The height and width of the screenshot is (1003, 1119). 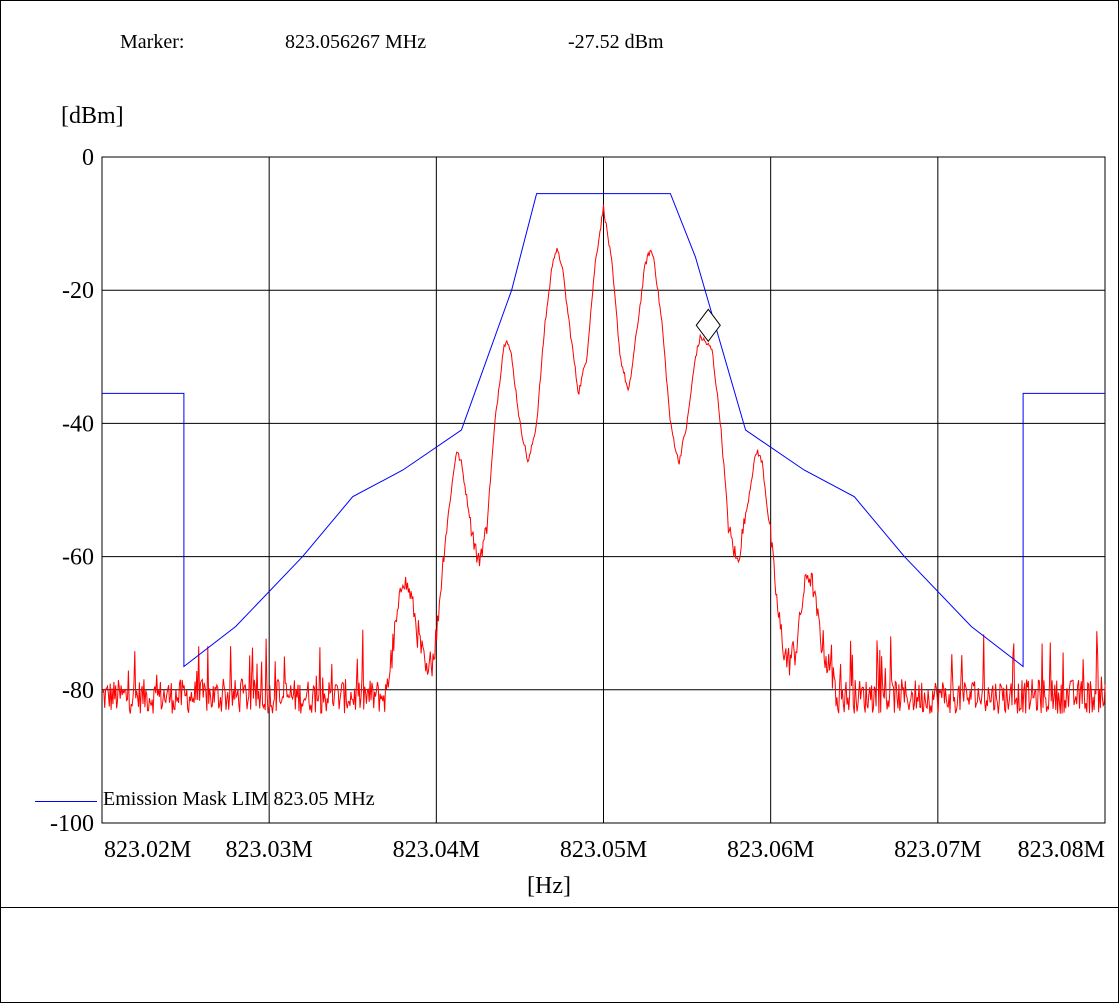 I want to click on legend-divider, so click(x=559, y=907).